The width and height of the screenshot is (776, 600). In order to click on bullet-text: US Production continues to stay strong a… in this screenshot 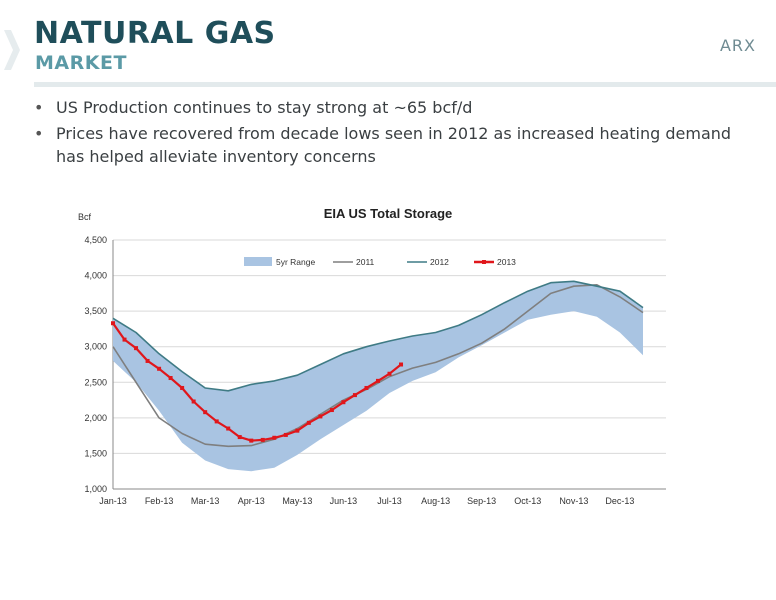, I will do `click(264, 107)`.